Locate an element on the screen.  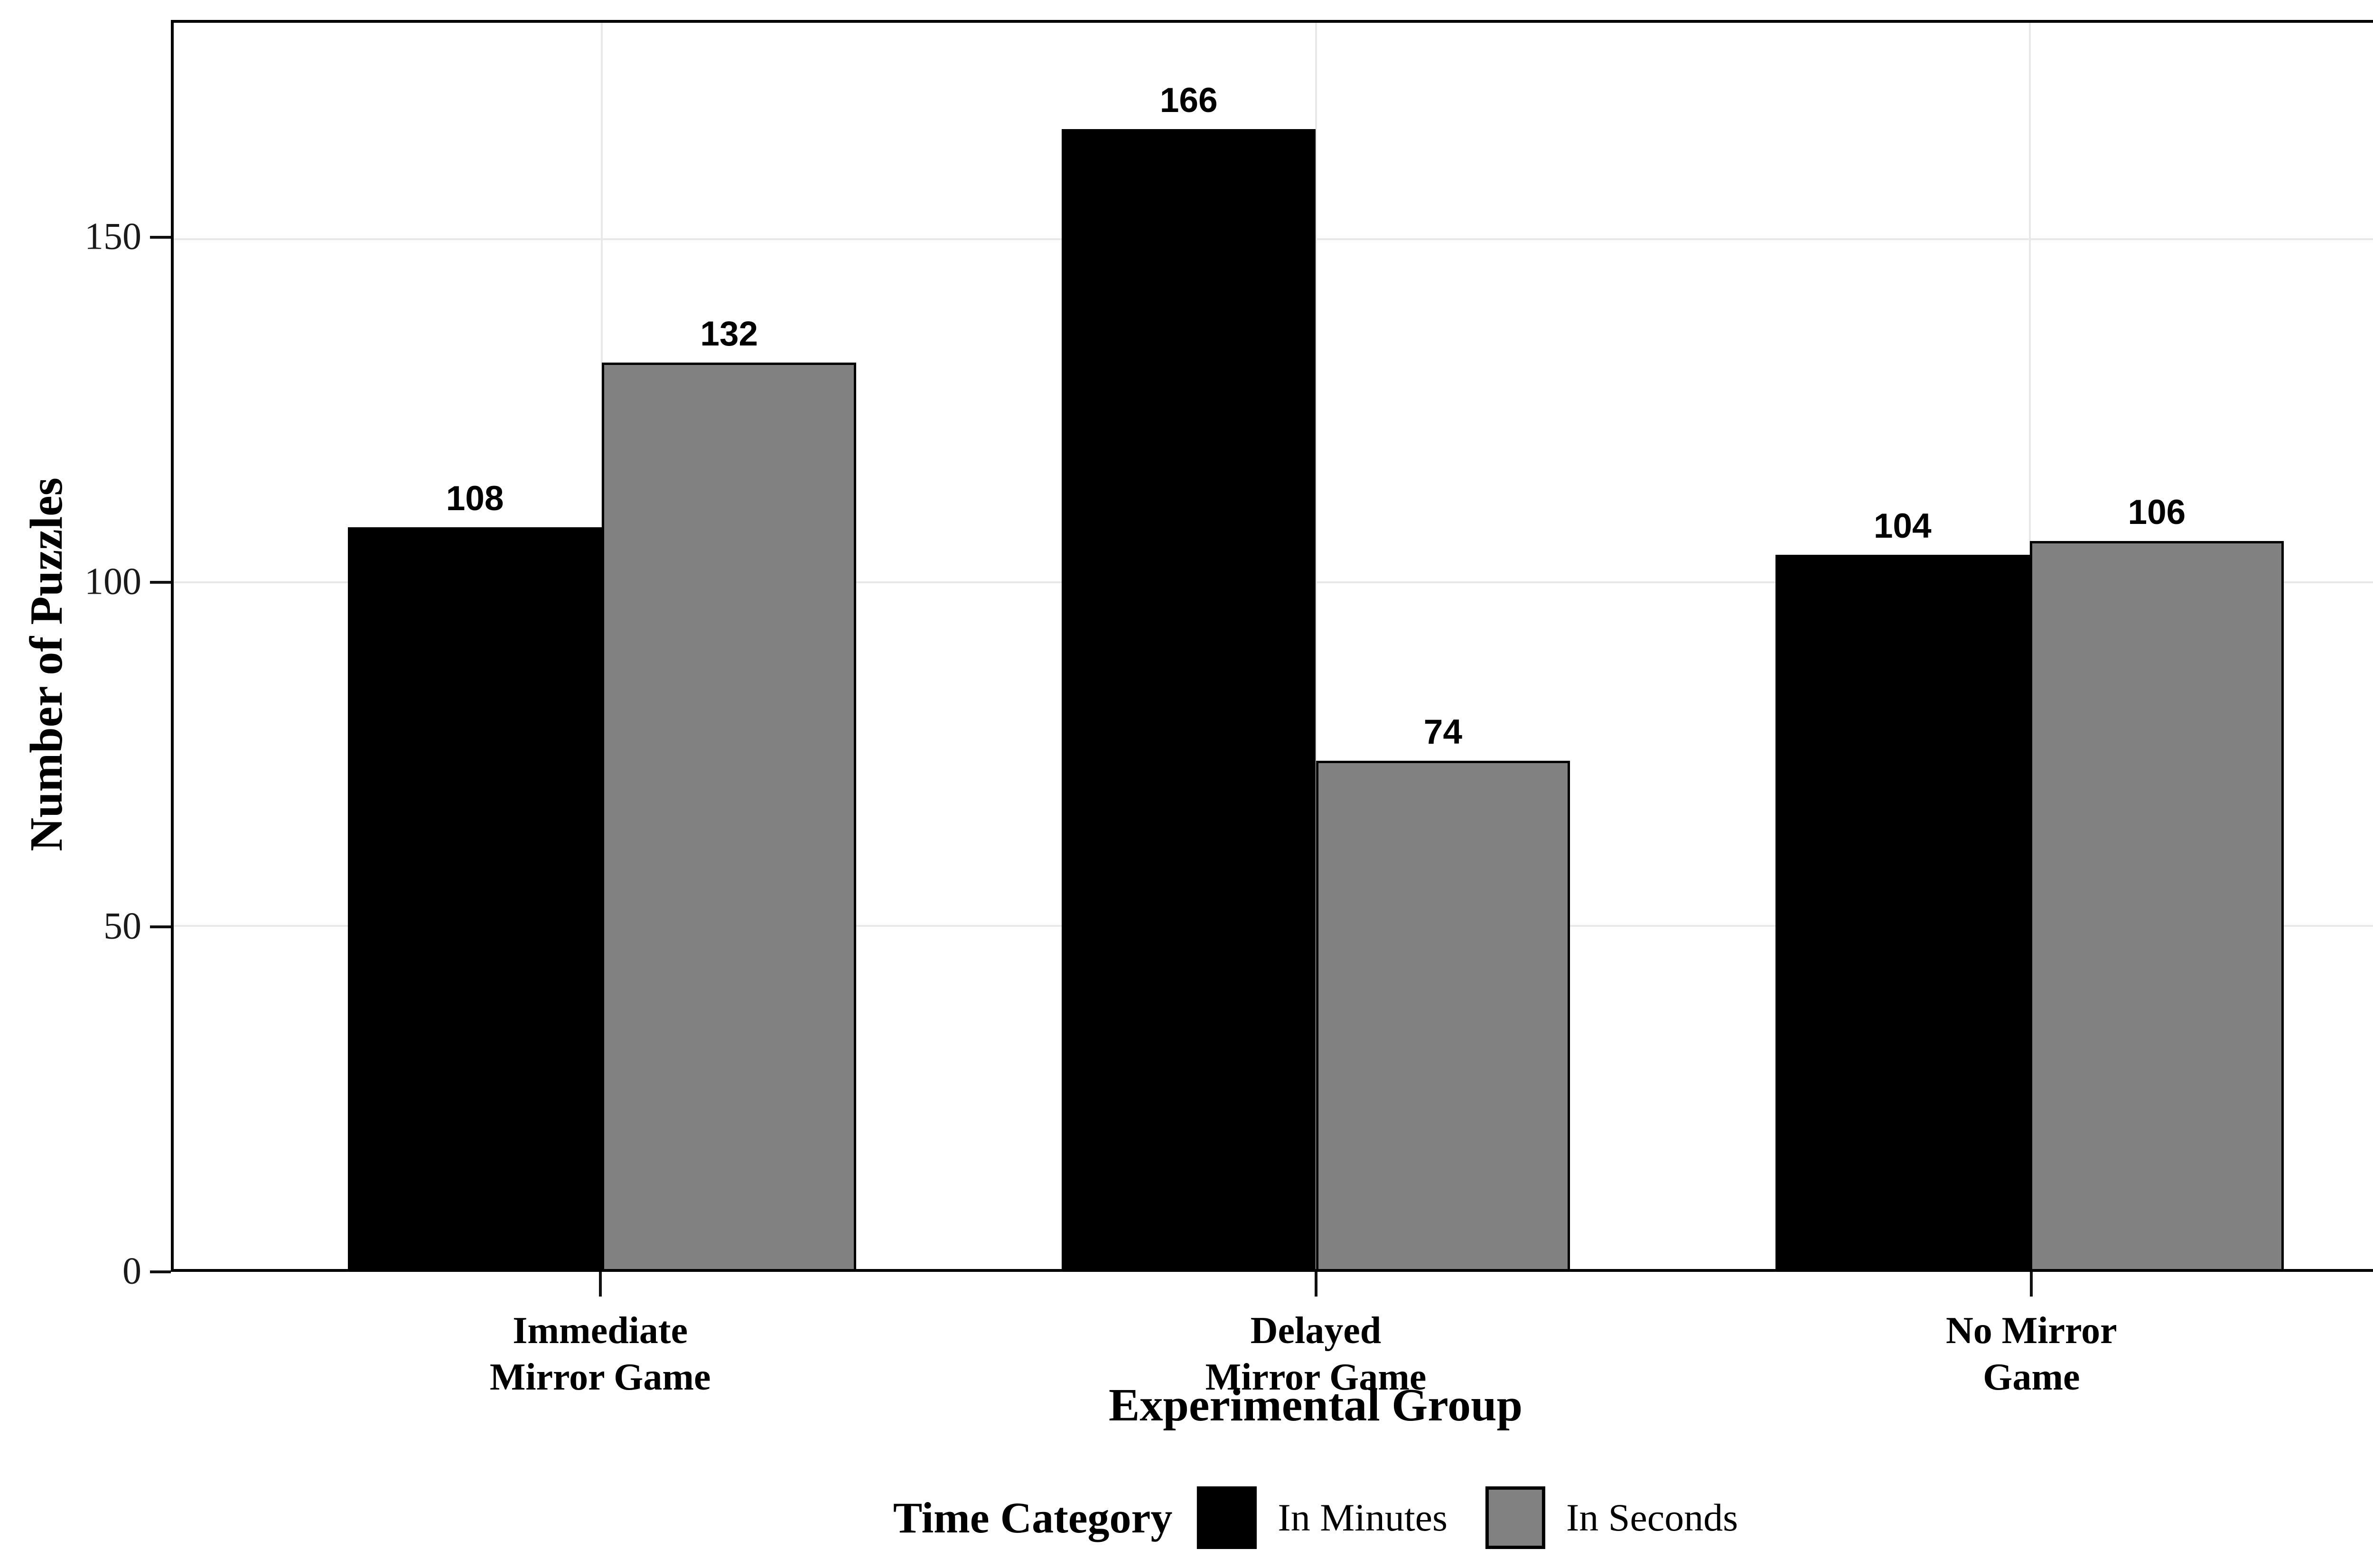
legend-item-in-minutes: In Minutes is located at coordinates (1322, 1517).